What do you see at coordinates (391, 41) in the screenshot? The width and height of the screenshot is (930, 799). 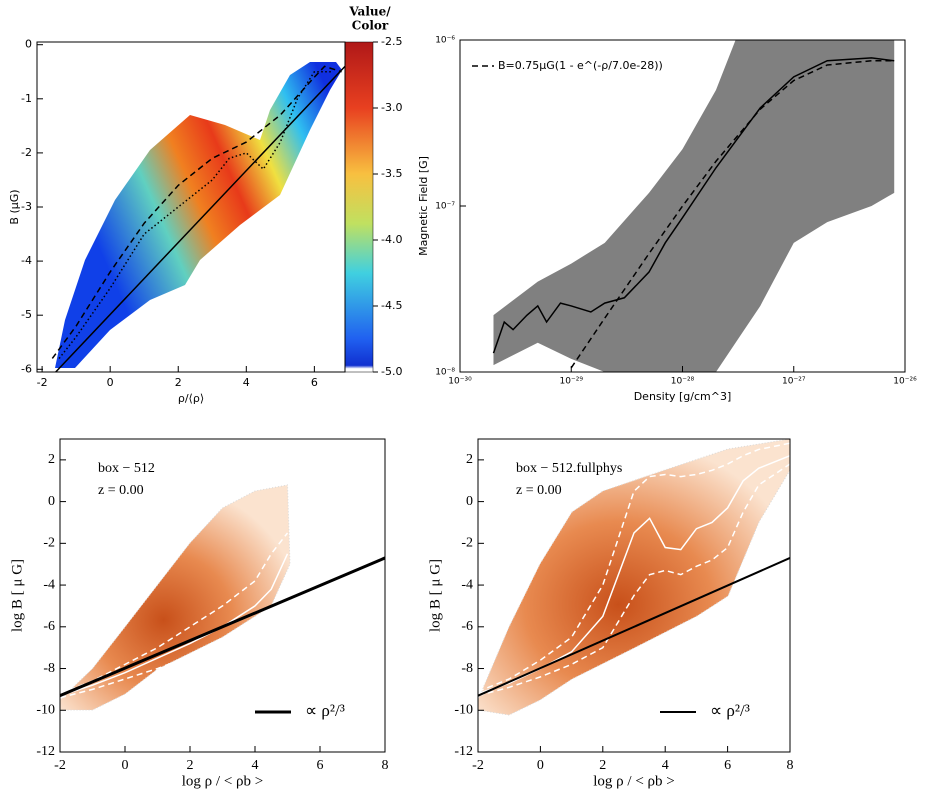 I see `colorbar-tick-label: -2.5` at bounding box center [391, 41].